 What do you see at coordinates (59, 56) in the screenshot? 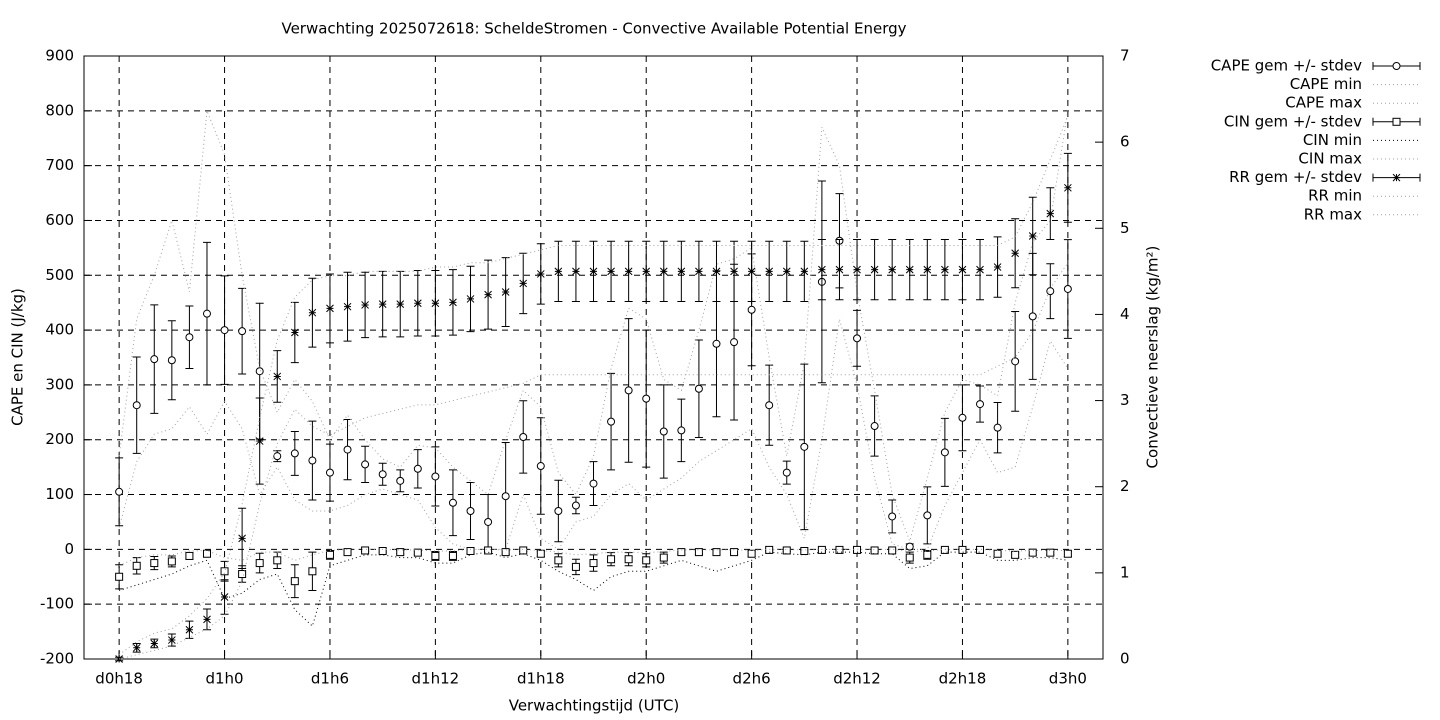
I see `y-tick-label: 900` at bounding box center [59, 56].